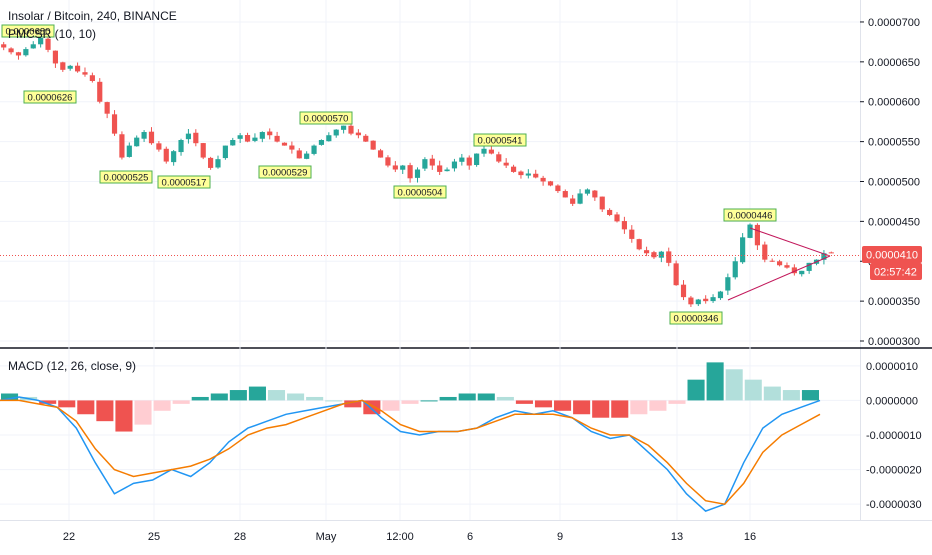  Describe the element at coordinates (750, 215) in the screenshot. I see `price-annotation-high: 0.0000446` at that location.